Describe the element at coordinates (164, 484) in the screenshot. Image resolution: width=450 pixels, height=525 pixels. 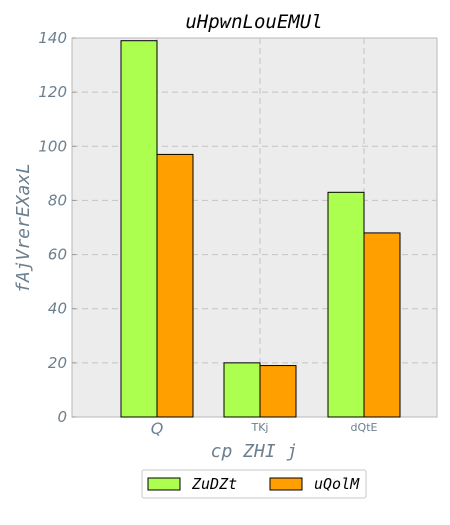
I see `legend-swatch-zudzt` at that location.